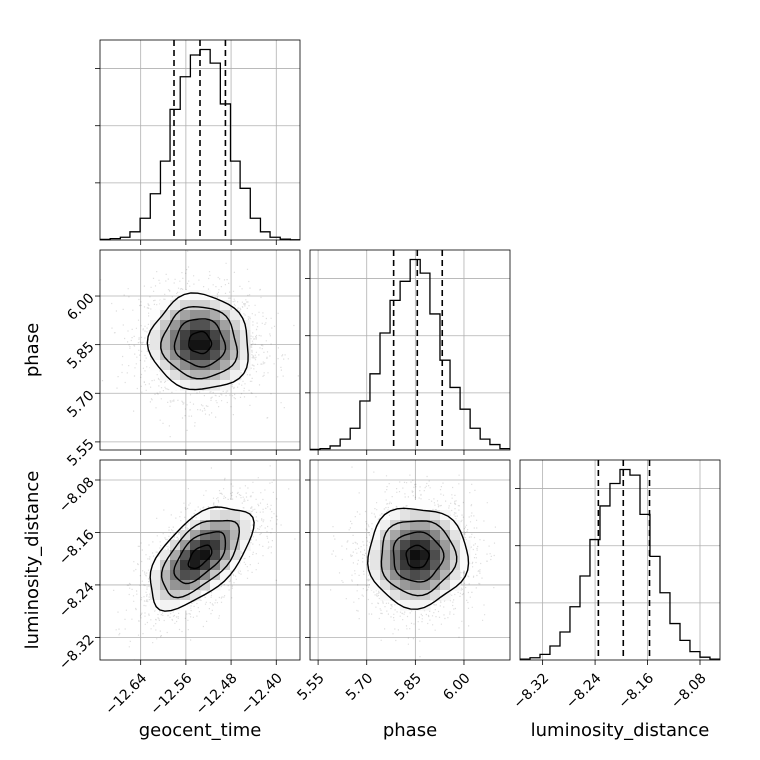 Image resolution: width=760 pixels, height=760 pixels. What do you see at coordinates (410, 730) in the screenshot?
I see `x-axis-label-phase: phase` at bounding box center [410, 730].